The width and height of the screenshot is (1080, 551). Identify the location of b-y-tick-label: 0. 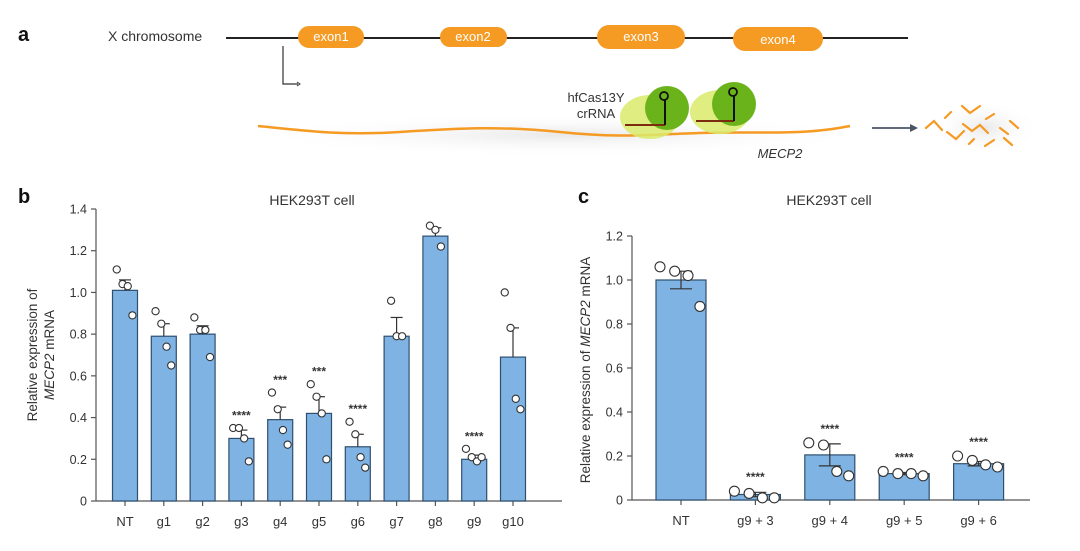
(83, 502).